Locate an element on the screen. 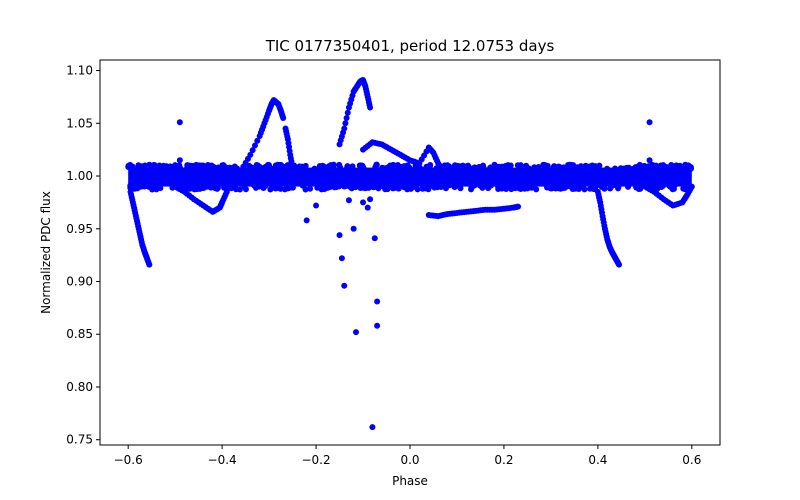 This screenshot has width=800, height=500. y-tick-label: 0.90 is located at coordinates (79, 282).